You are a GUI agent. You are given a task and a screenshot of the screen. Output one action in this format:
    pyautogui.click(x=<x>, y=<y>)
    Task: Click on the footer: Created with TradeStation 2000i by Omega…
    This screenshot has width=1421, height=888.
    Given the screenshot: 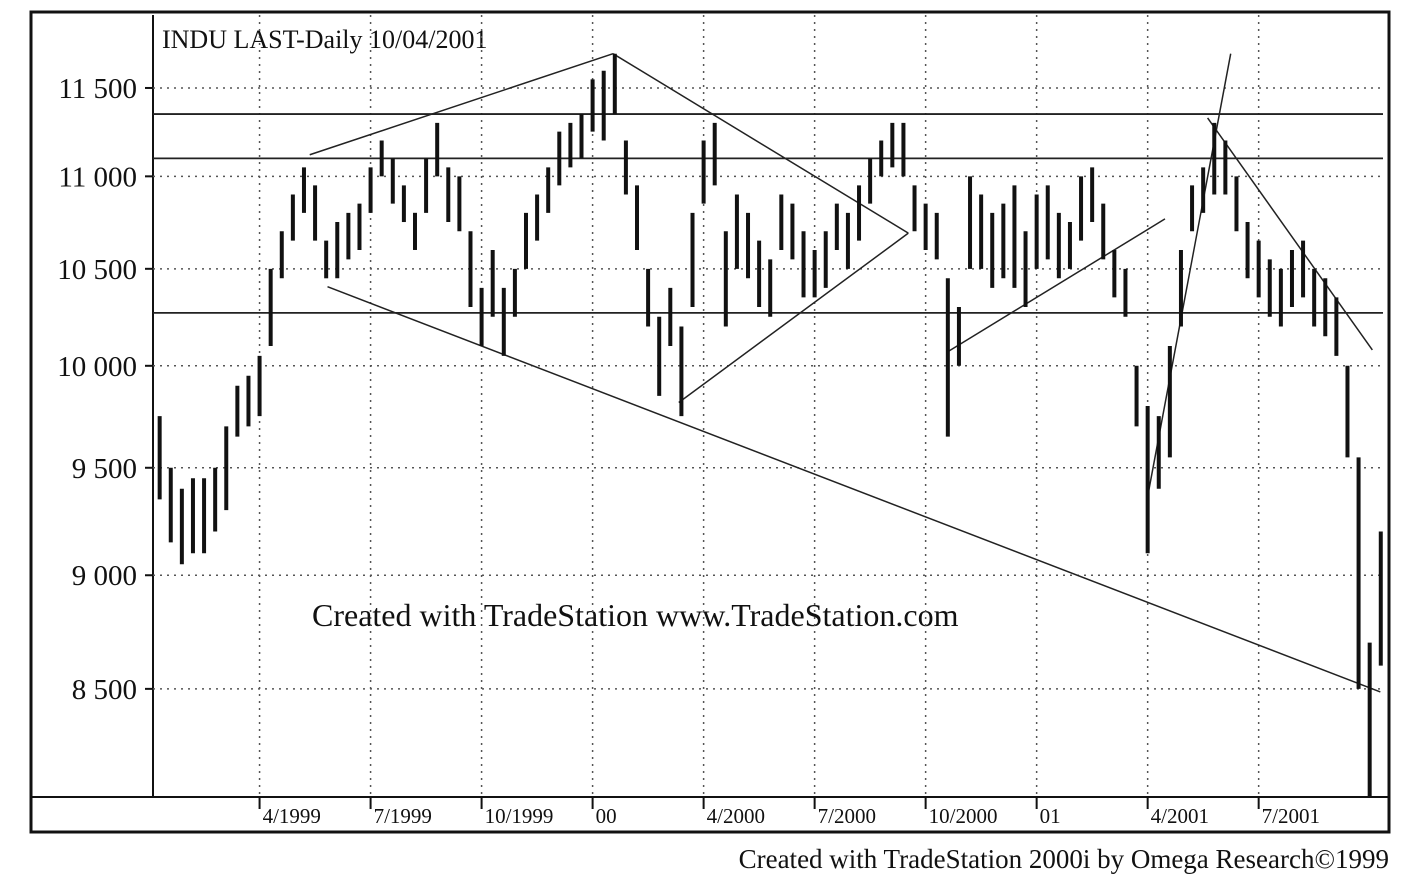 What is the action you would take?
    pyautogui.click(x=1064, y=859)
    